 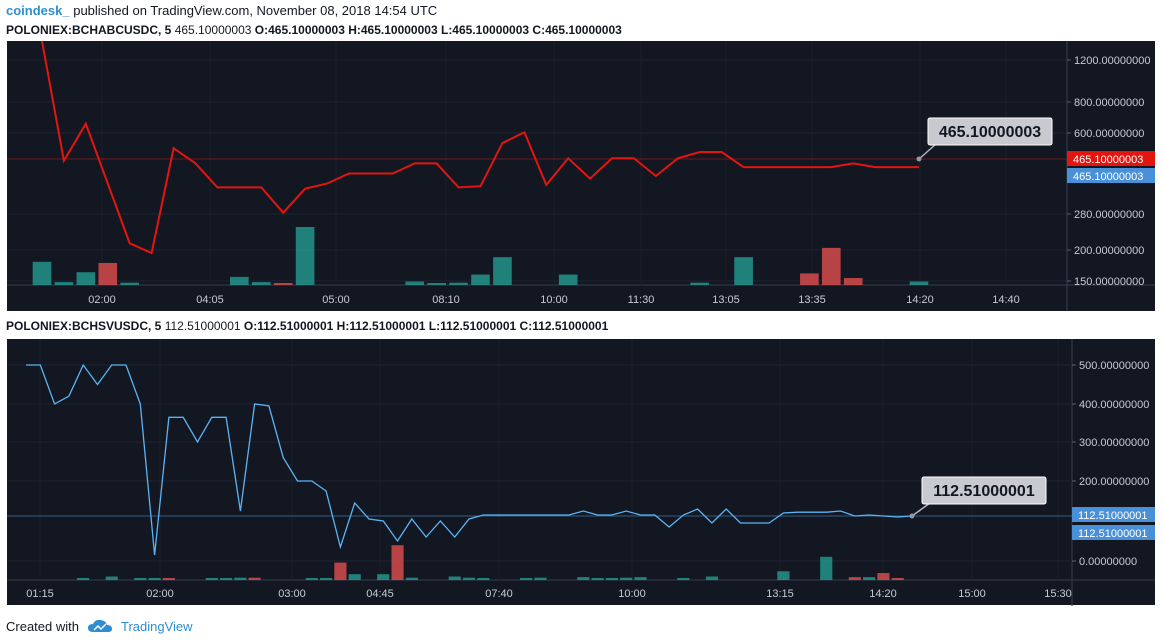 What do you see at coordinates (990, 131) in the screenshot?
I see `chart1-callout-box` at bounding box center [990, 131].